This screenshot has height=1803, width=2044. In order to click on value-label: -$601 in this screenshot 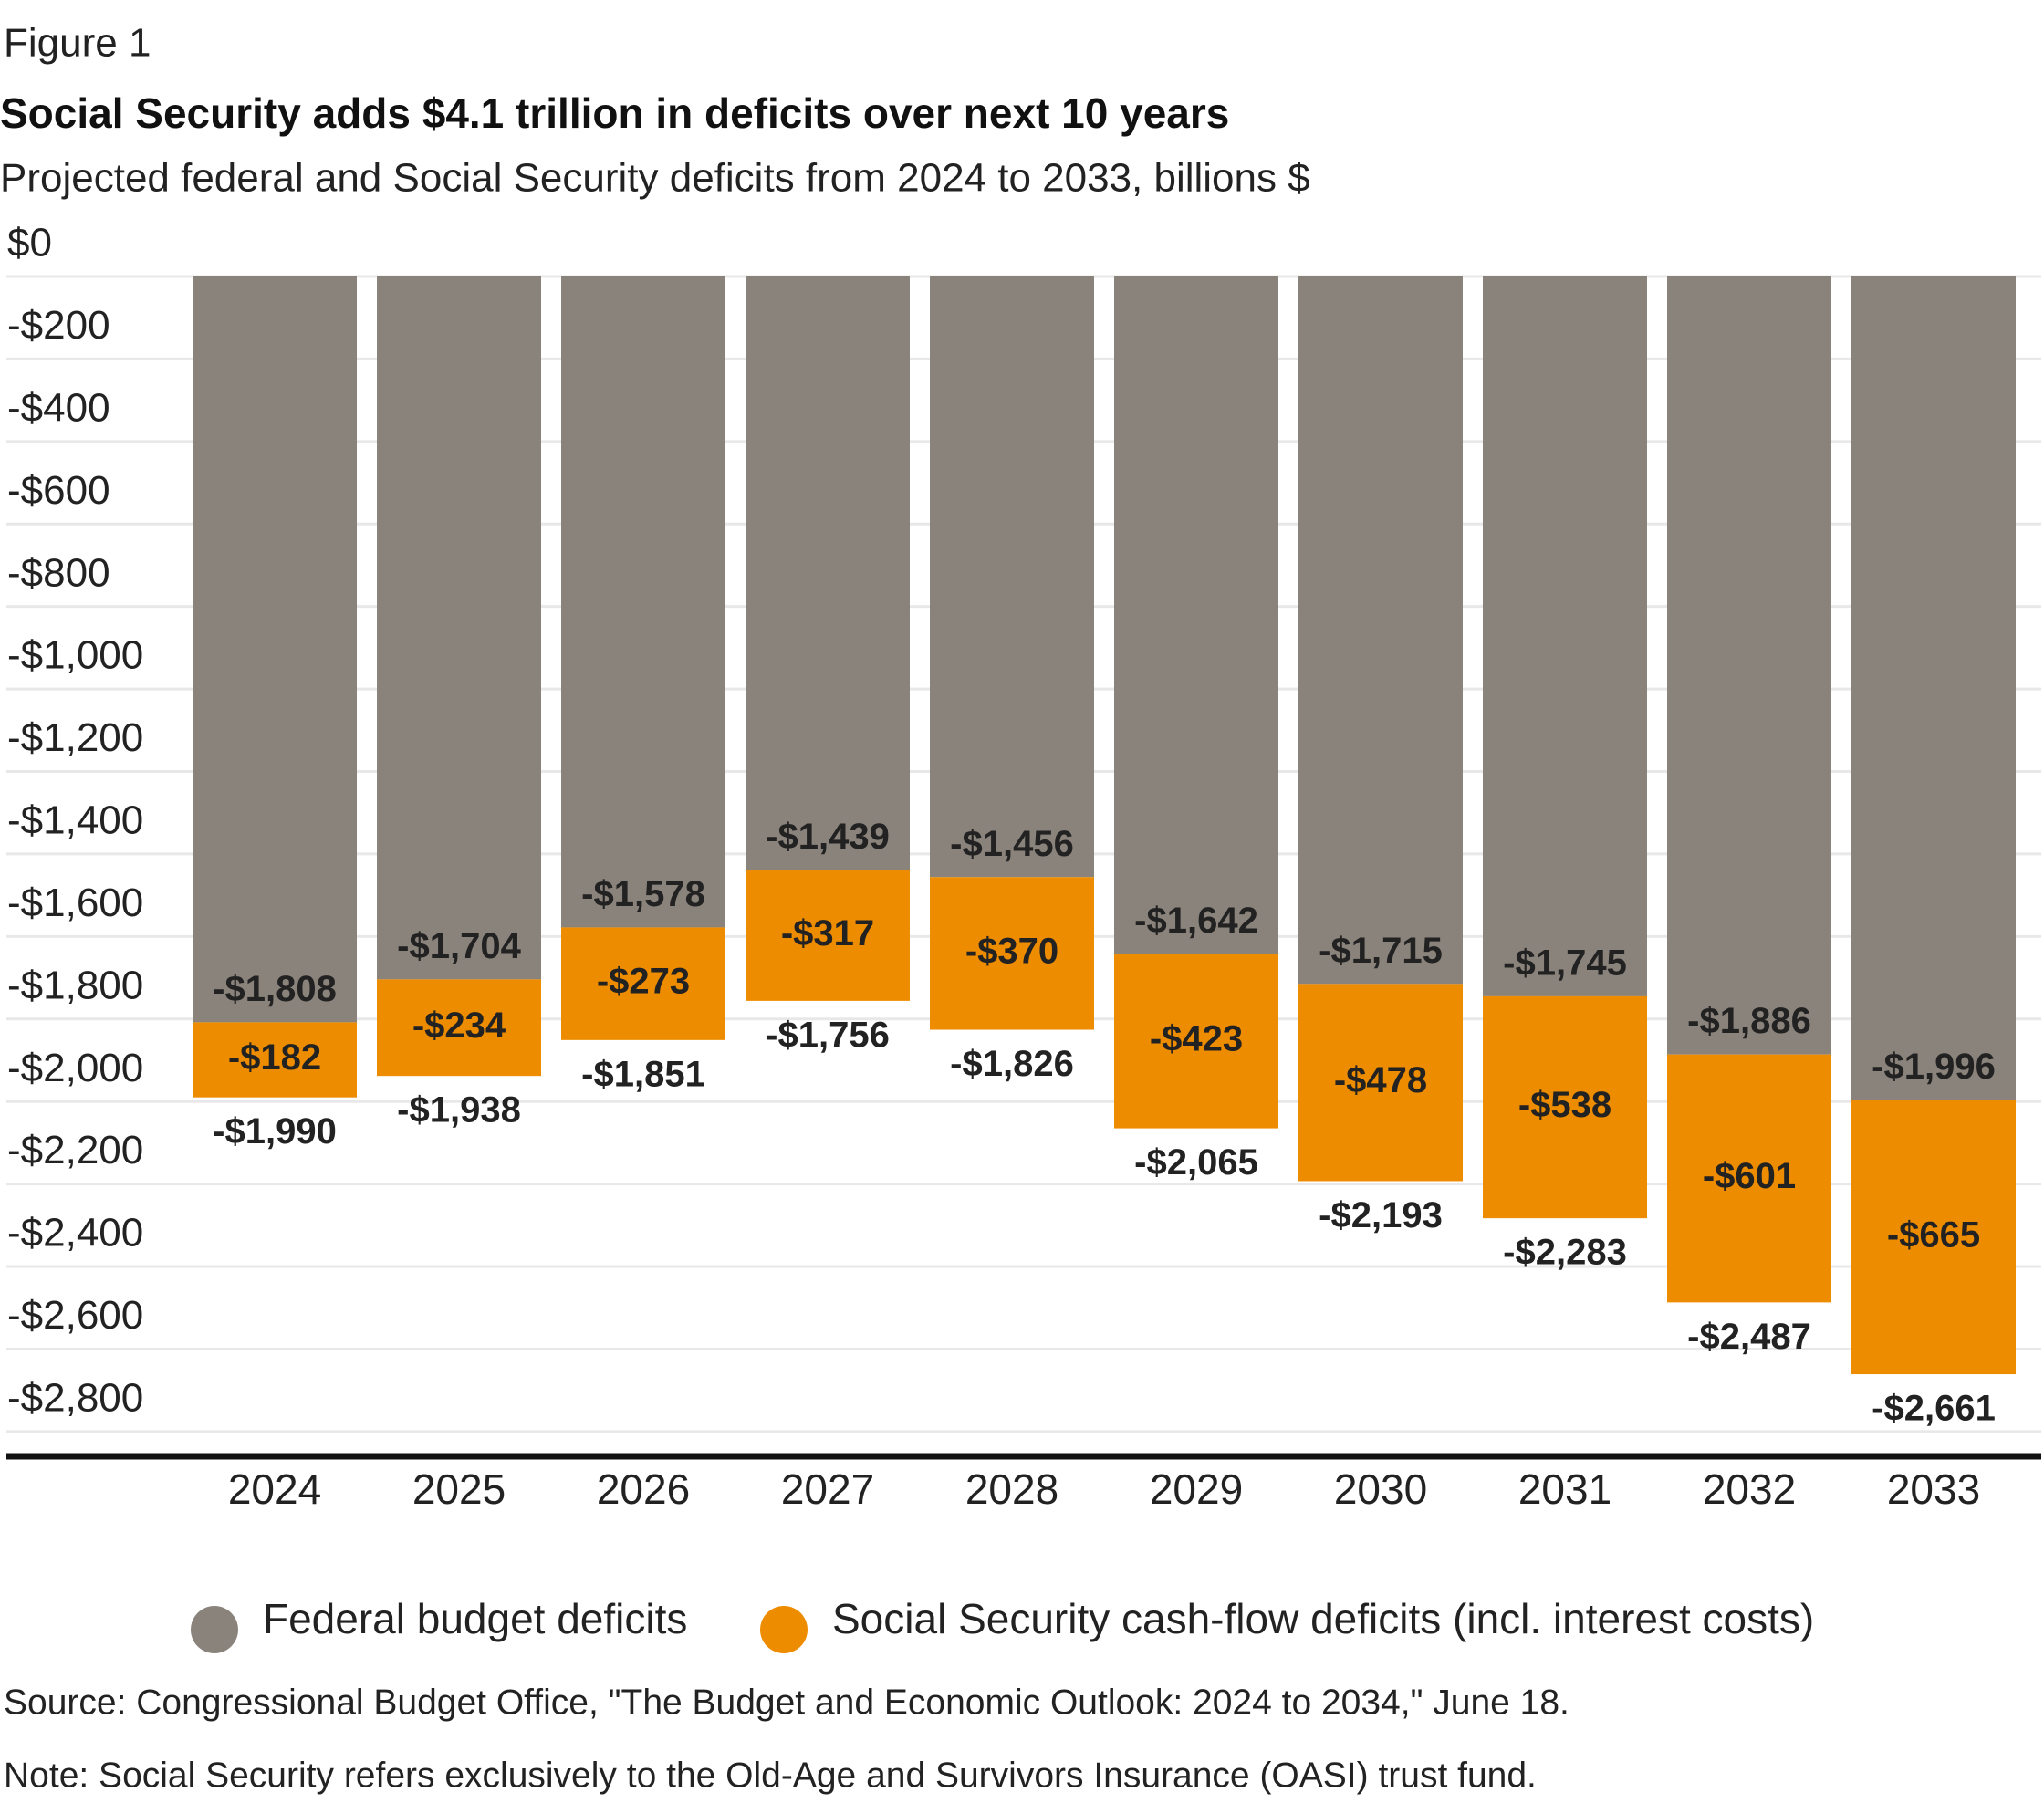, I will do `click(1749, 1176)`.